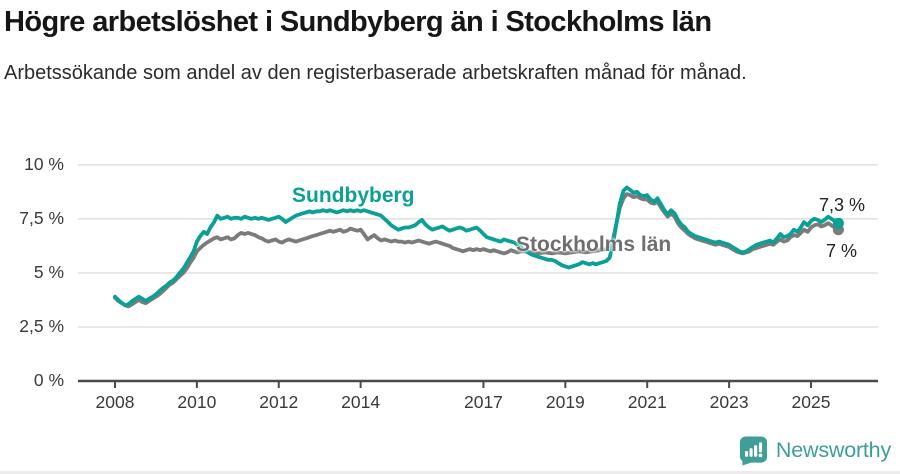 Image resolution: width=900 pixels, height=474 pixels. Describe the element at coordinates (842, 251) in the screenshot. I see `end-value-label-stockholms-lan: 7 %` at that location.